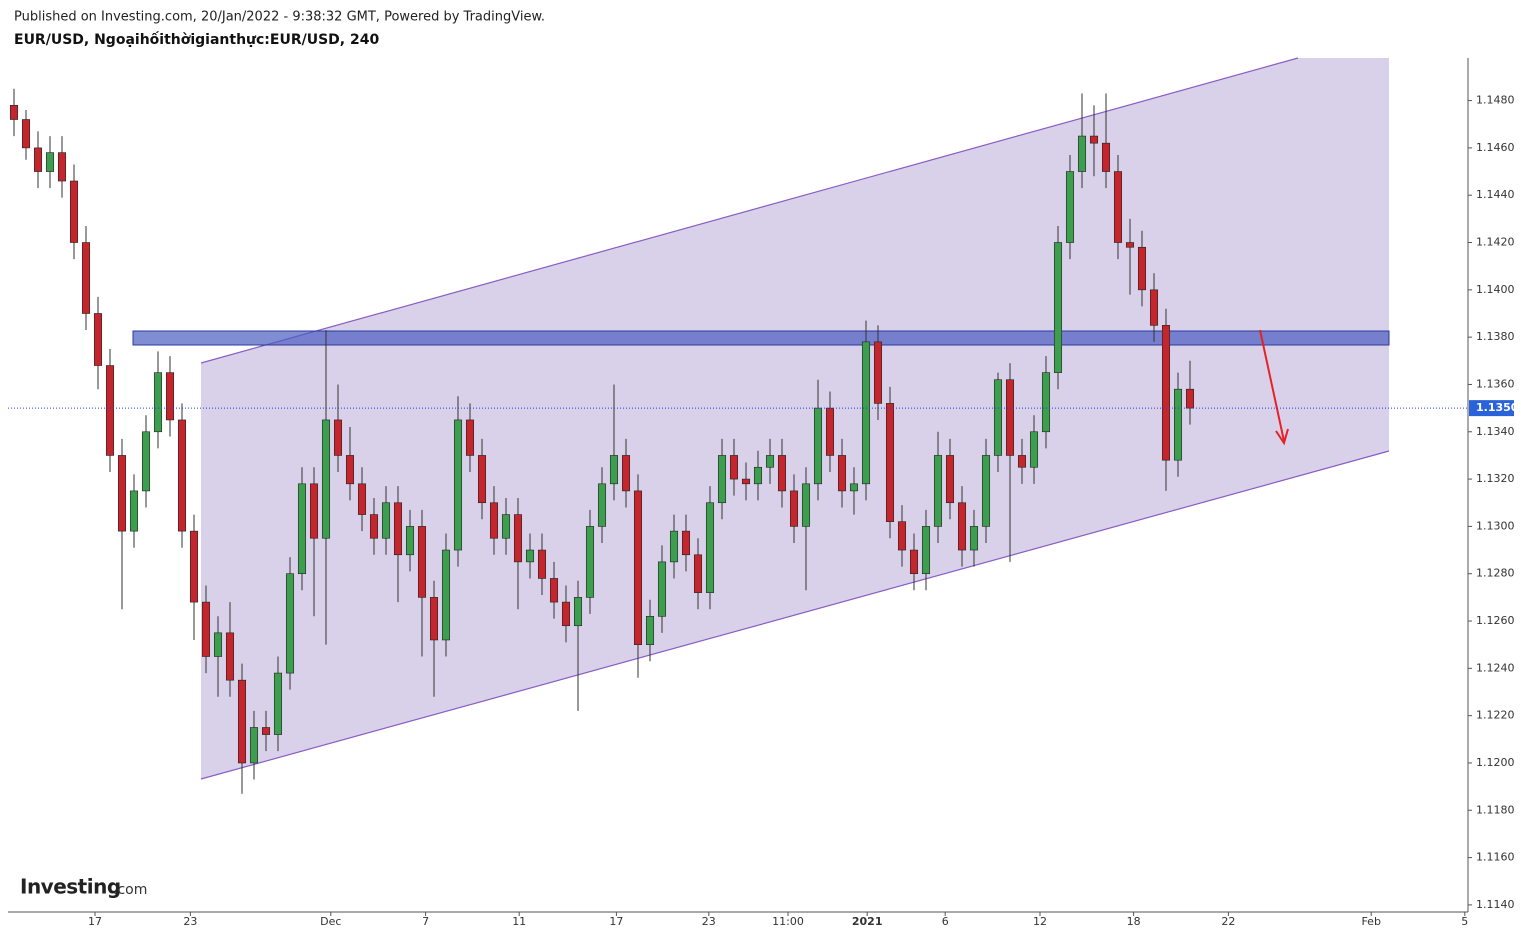  What do you see at coordinates (519, 921) in the screenshot?
I see `x-tick-label: 11` at bounding box center [519, 921].